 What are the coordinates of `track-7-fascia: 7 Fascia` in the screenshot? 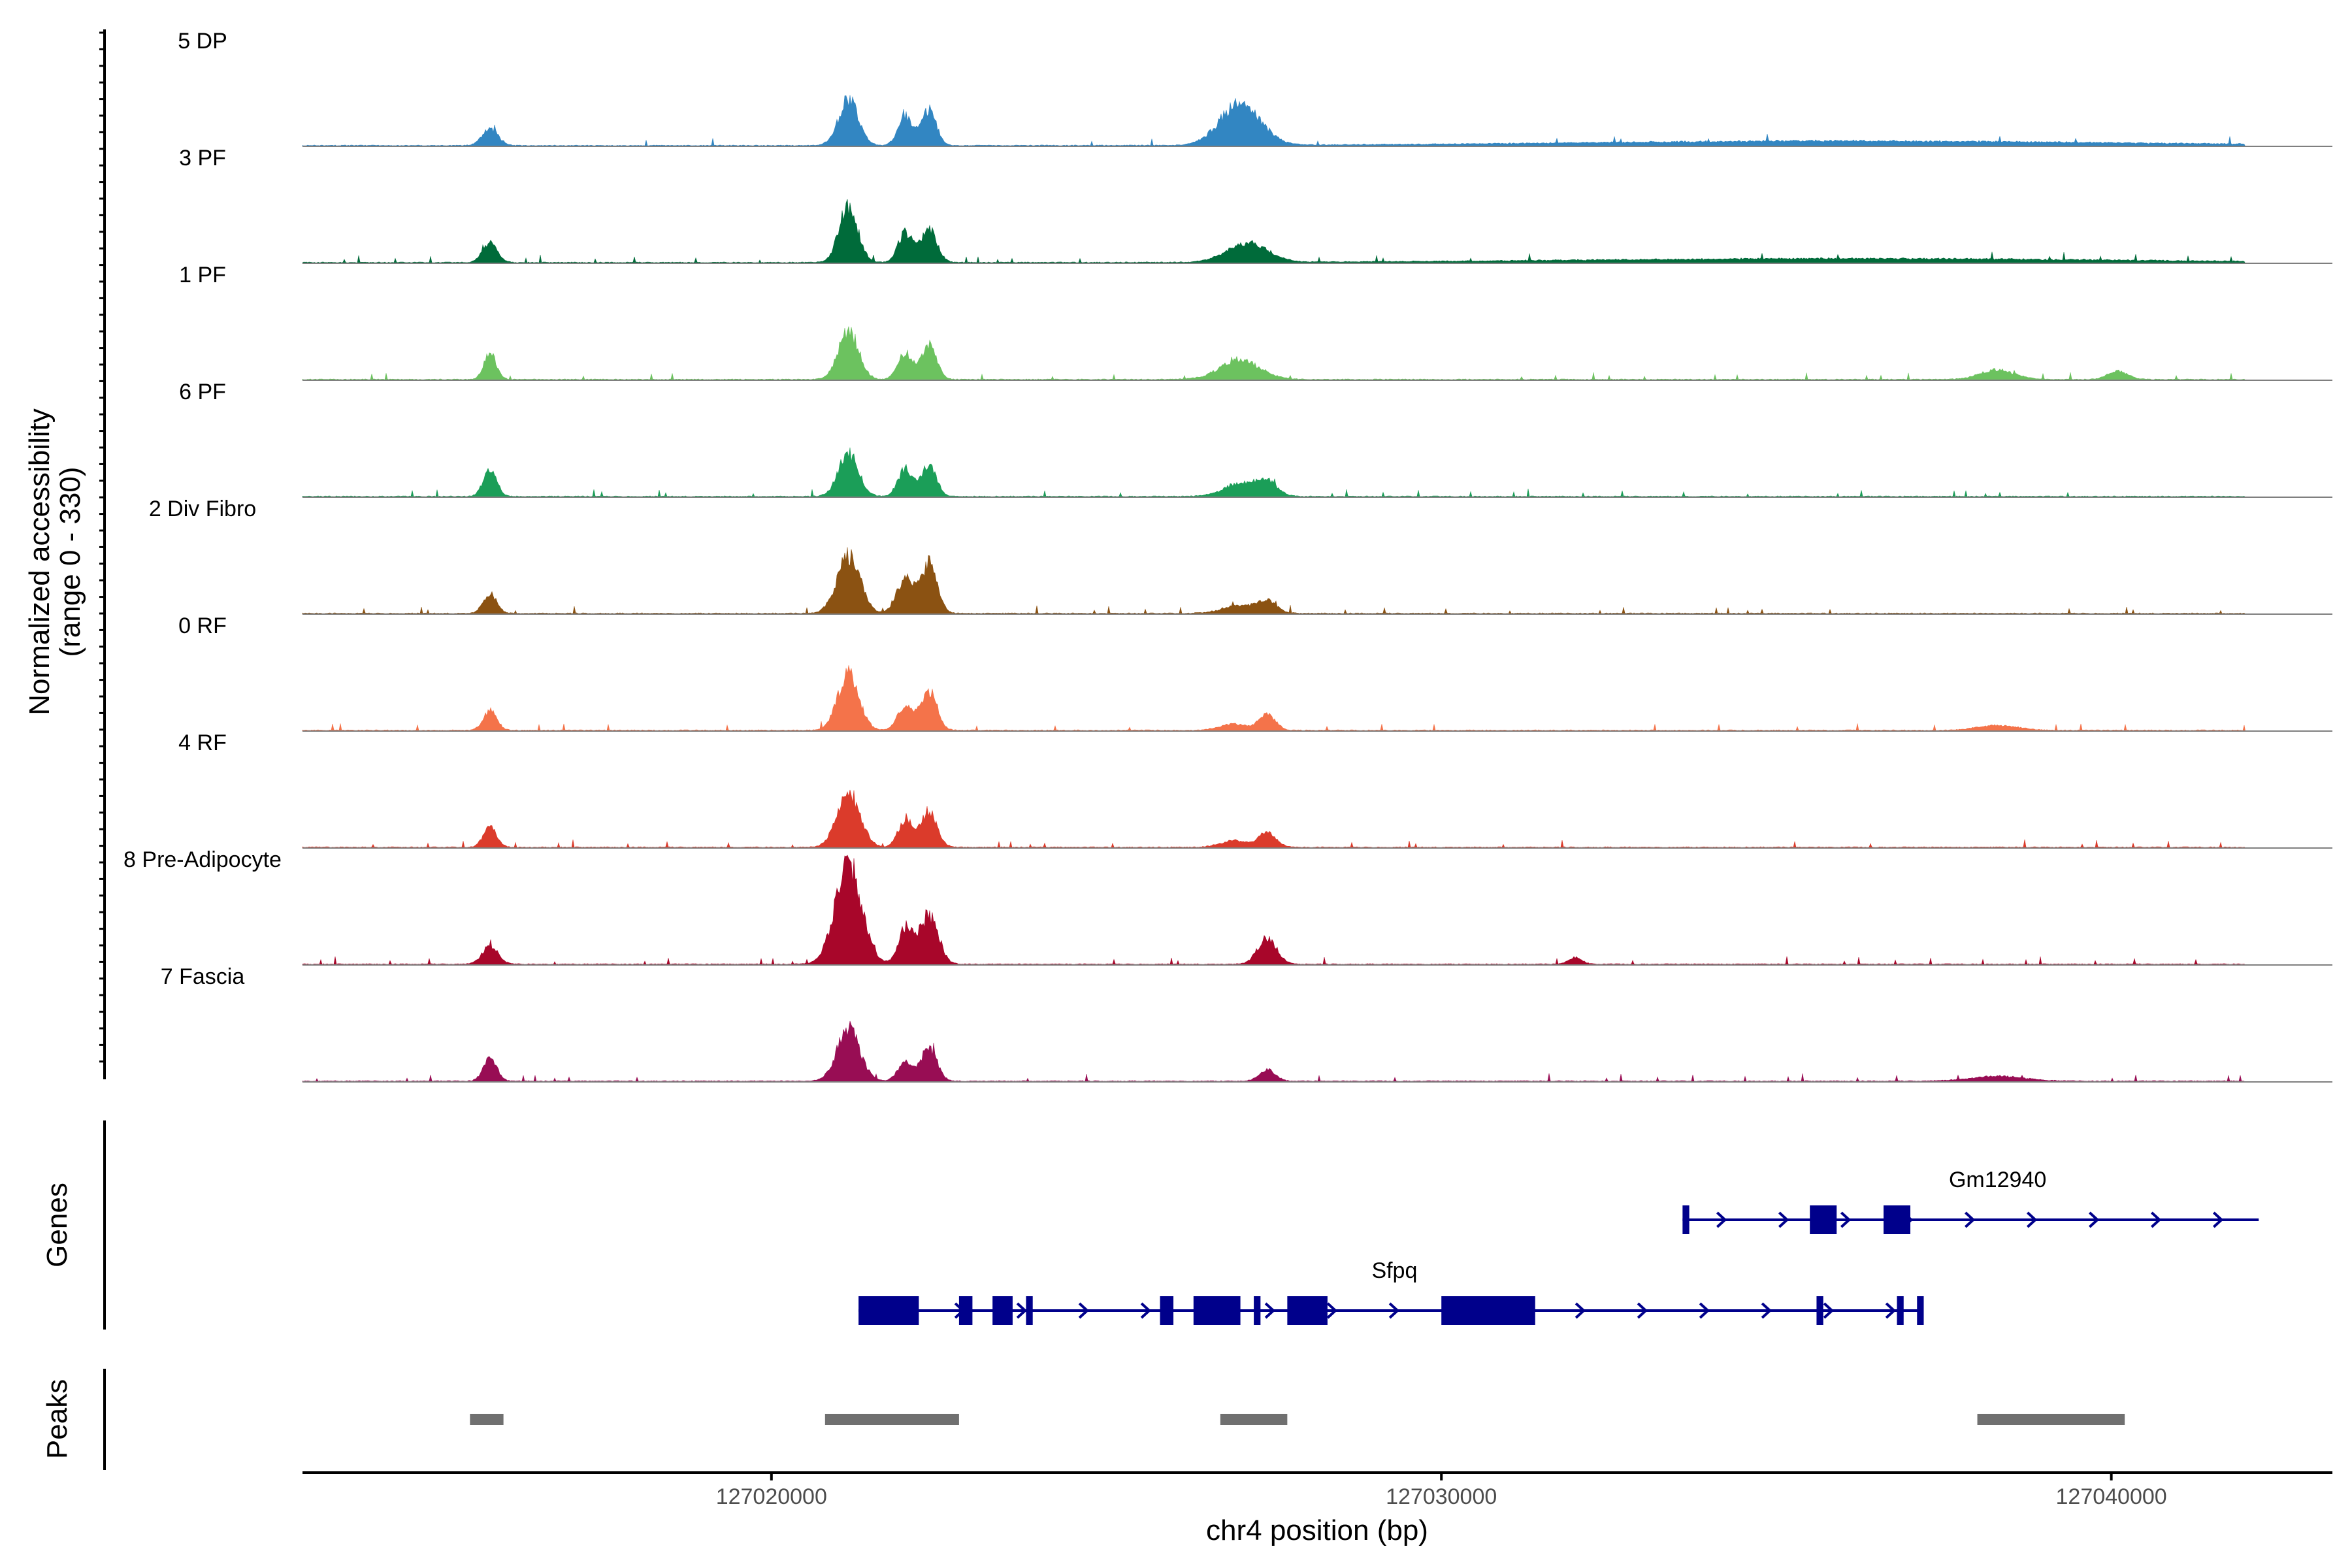 It's located at (1246, 1023).